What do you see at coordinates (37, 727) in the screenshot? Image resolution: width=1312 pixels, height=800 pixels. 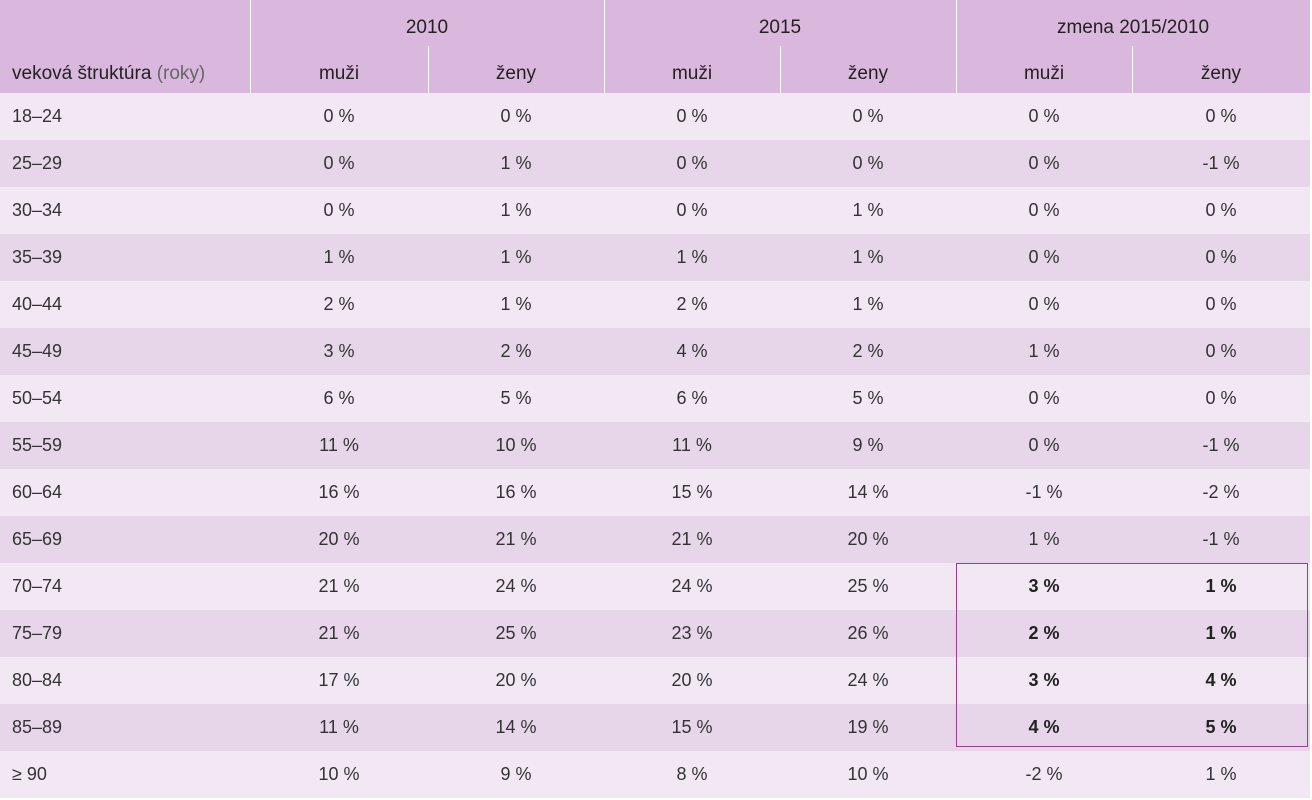 I see `age-range-cell: 85–89` at bounding box center [37, 727].